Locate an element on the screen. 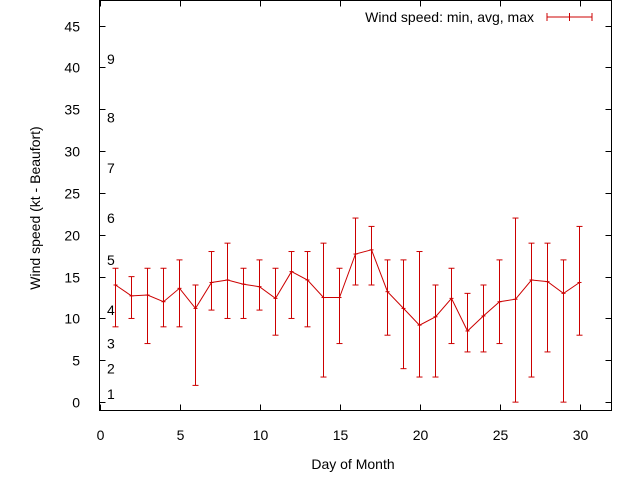  legend-label: Wind speed: min, avg, max is located at coordinates (449, 17).